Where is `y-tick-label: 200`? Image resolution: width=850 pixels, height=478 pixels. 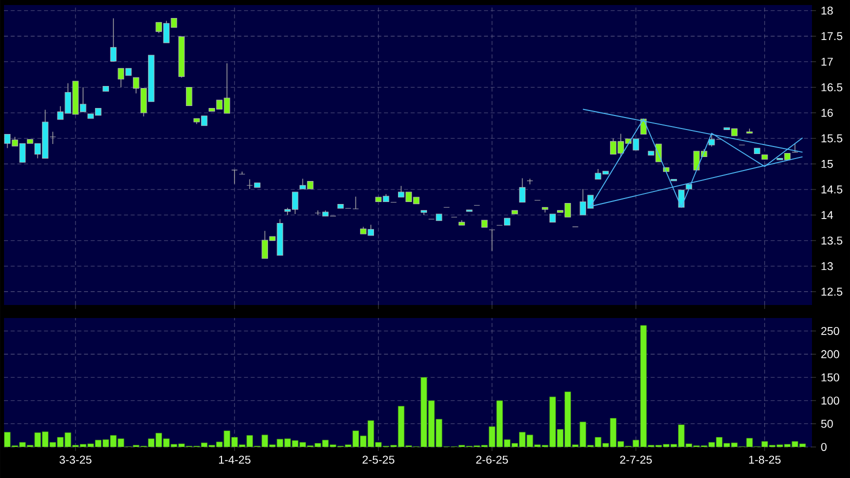 y-tick-label: 200 is located at coordinates (830, 354).